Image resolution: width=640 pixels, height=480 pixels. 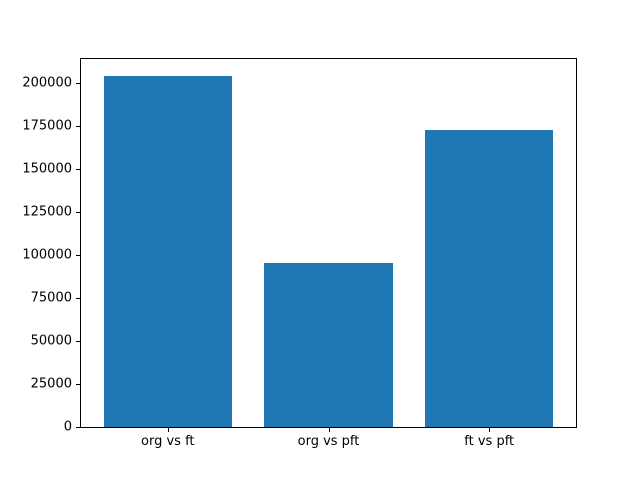 I want to click on y-tick-label: 25000, so click(x=51, y=384).